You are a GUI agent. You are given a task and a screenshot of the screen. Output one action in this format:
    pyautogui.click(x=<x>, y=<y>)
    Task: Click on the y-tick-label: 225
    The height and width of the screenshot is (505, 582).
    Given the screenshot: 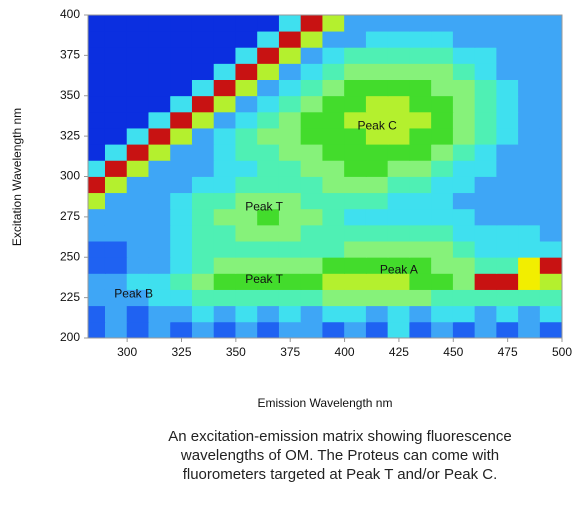 What is the action you would take?
    pyautogui.click(x=70, y=297)
    